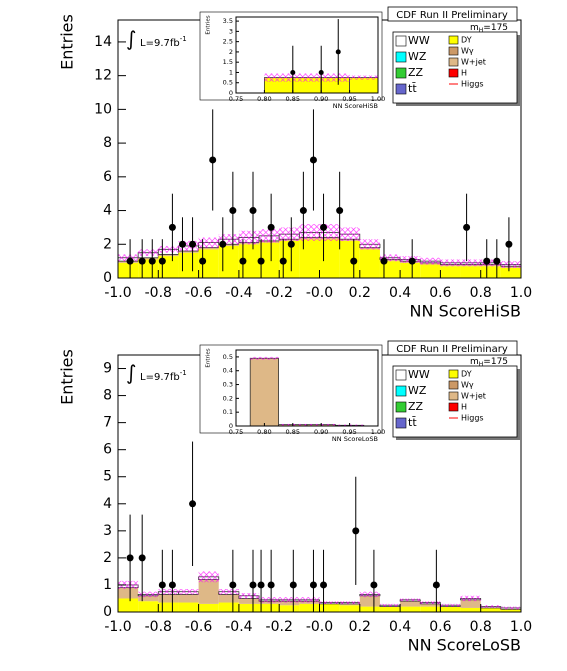 Image resolution: width=567 pixels, height=671 pixels. Describe the element at coordinates (103, 42) in the screenshot. I see `y-tick-label: 14` at that location.